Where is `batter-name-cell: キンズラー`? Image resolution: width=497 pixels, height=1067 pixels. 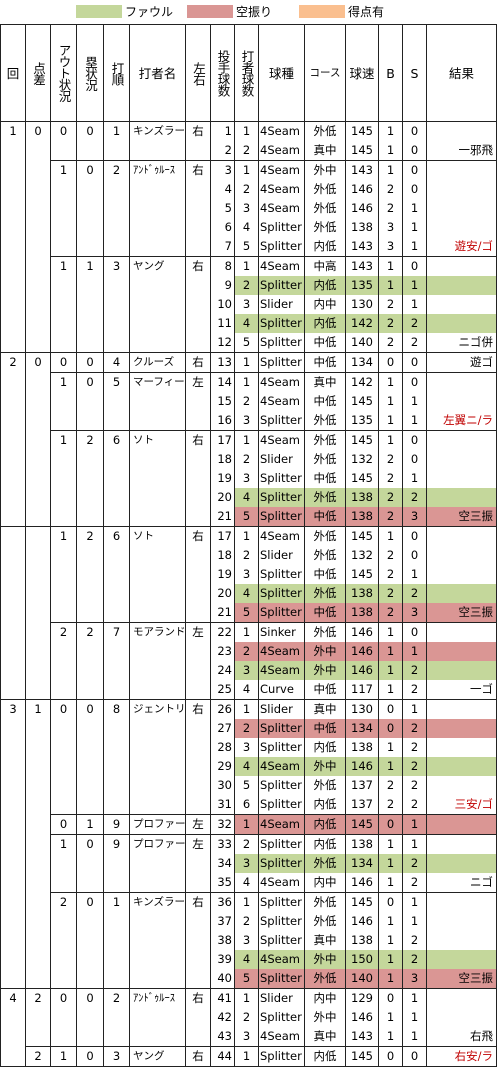
batter-name-cell: キンズラー is located at coordinates (157, 131).